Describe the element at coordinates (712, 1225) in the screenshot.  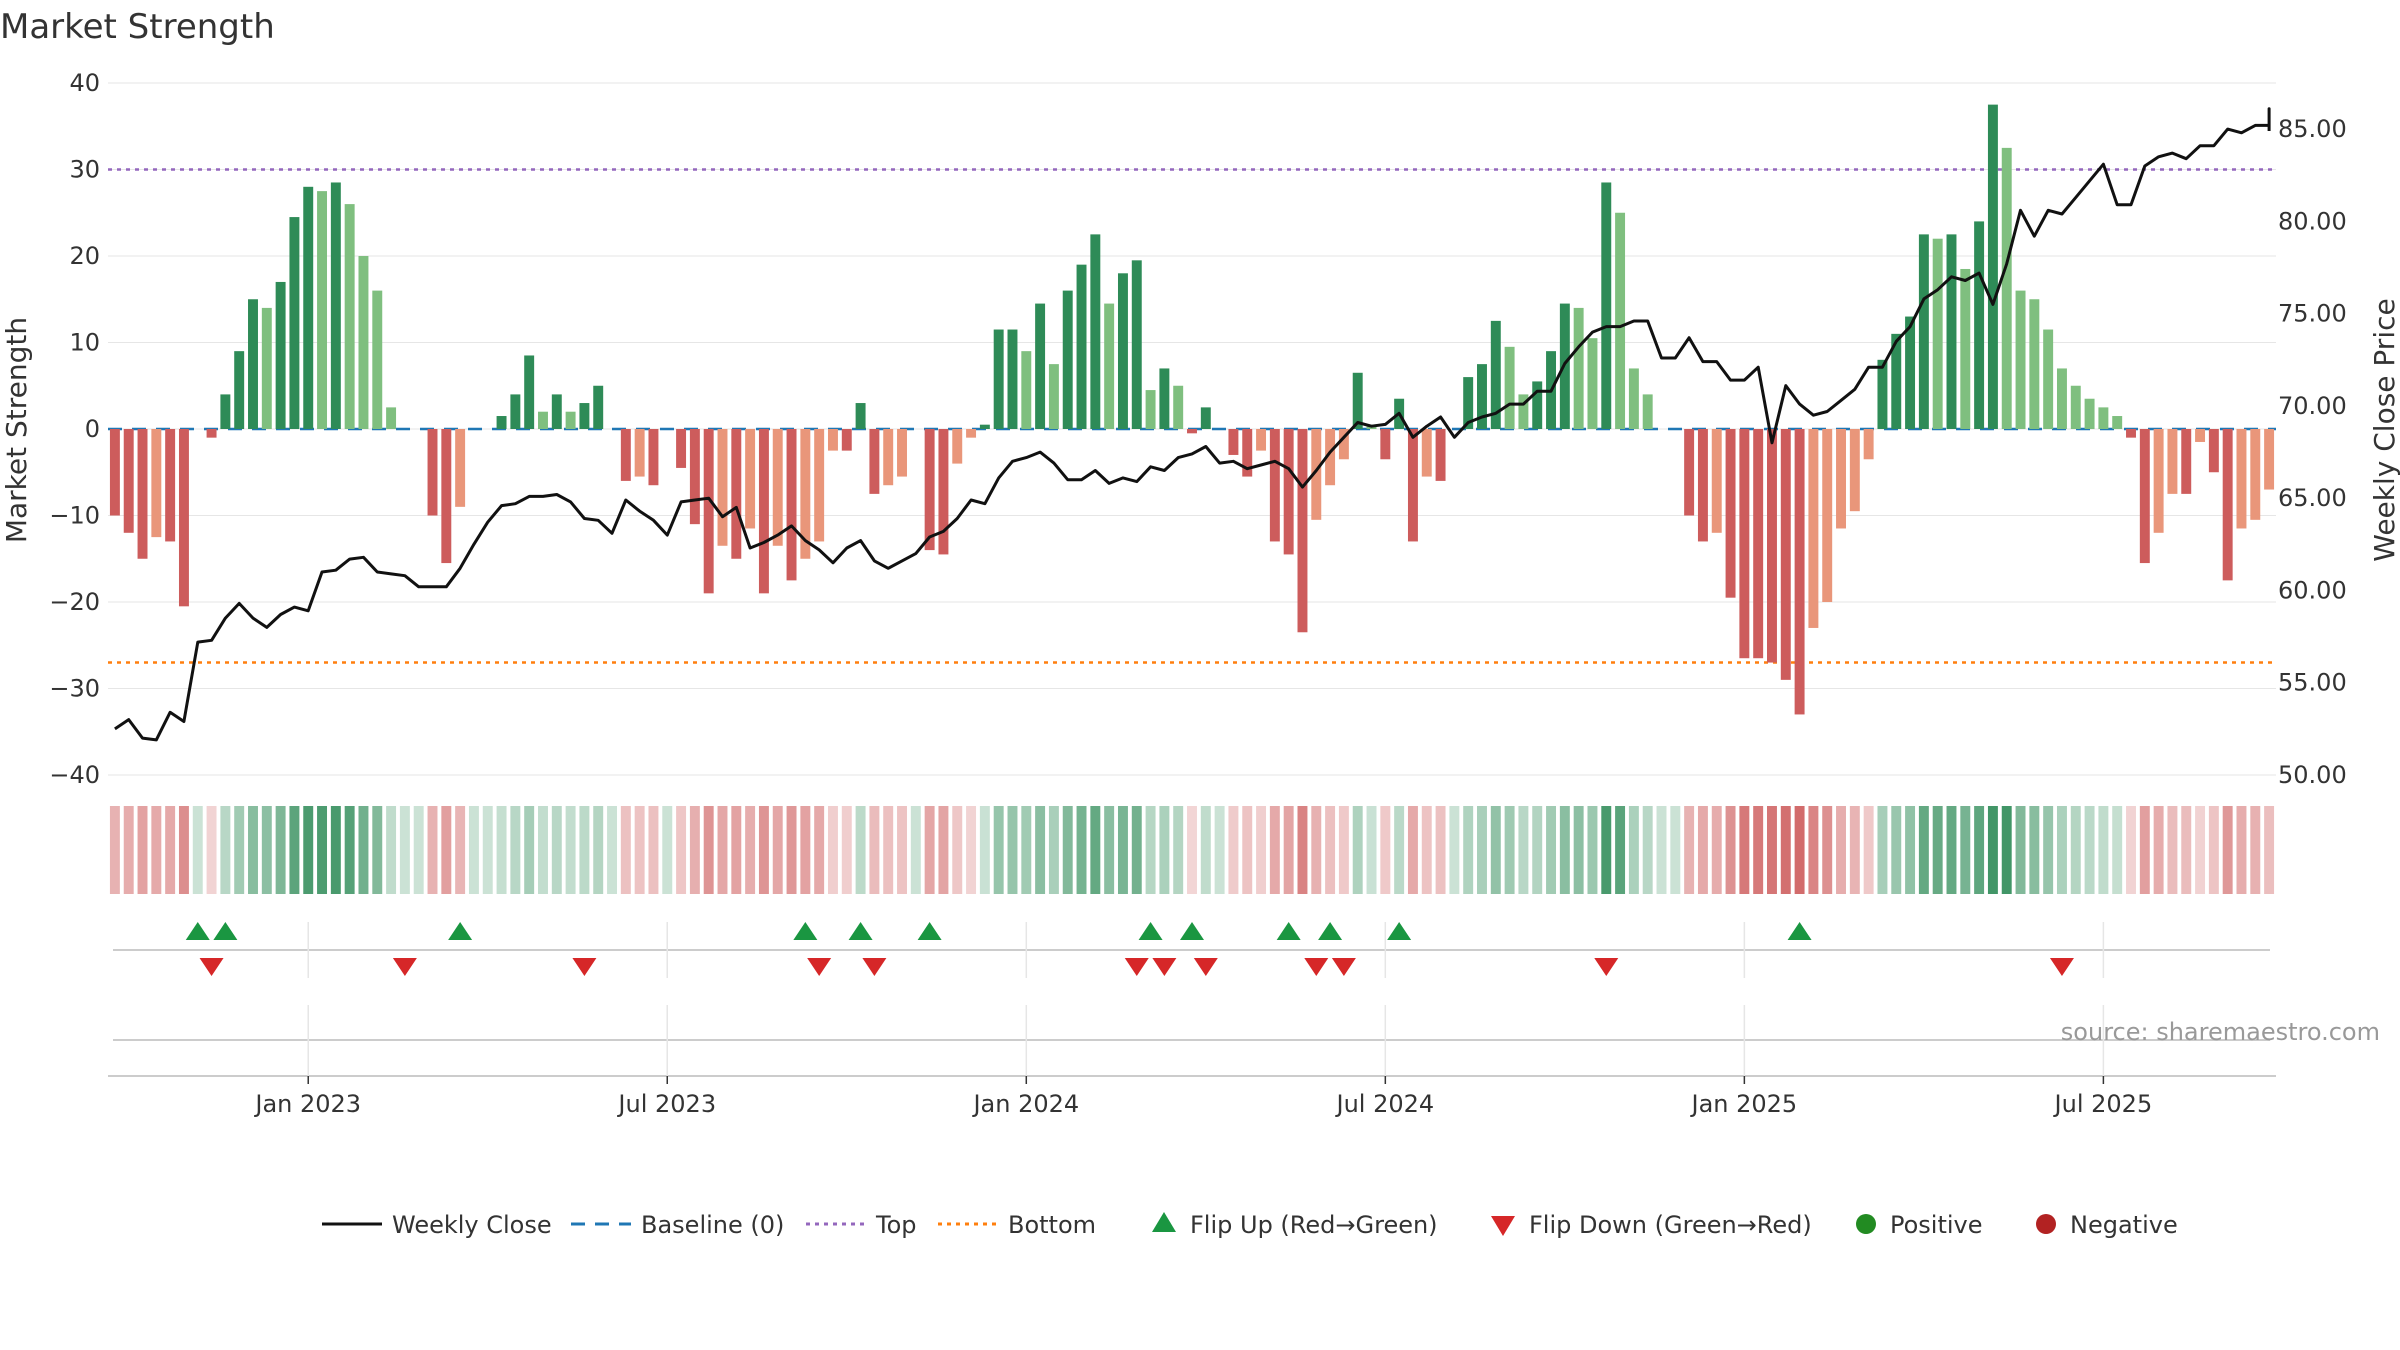
I see `legend-label: Baseline (0)` at that location.